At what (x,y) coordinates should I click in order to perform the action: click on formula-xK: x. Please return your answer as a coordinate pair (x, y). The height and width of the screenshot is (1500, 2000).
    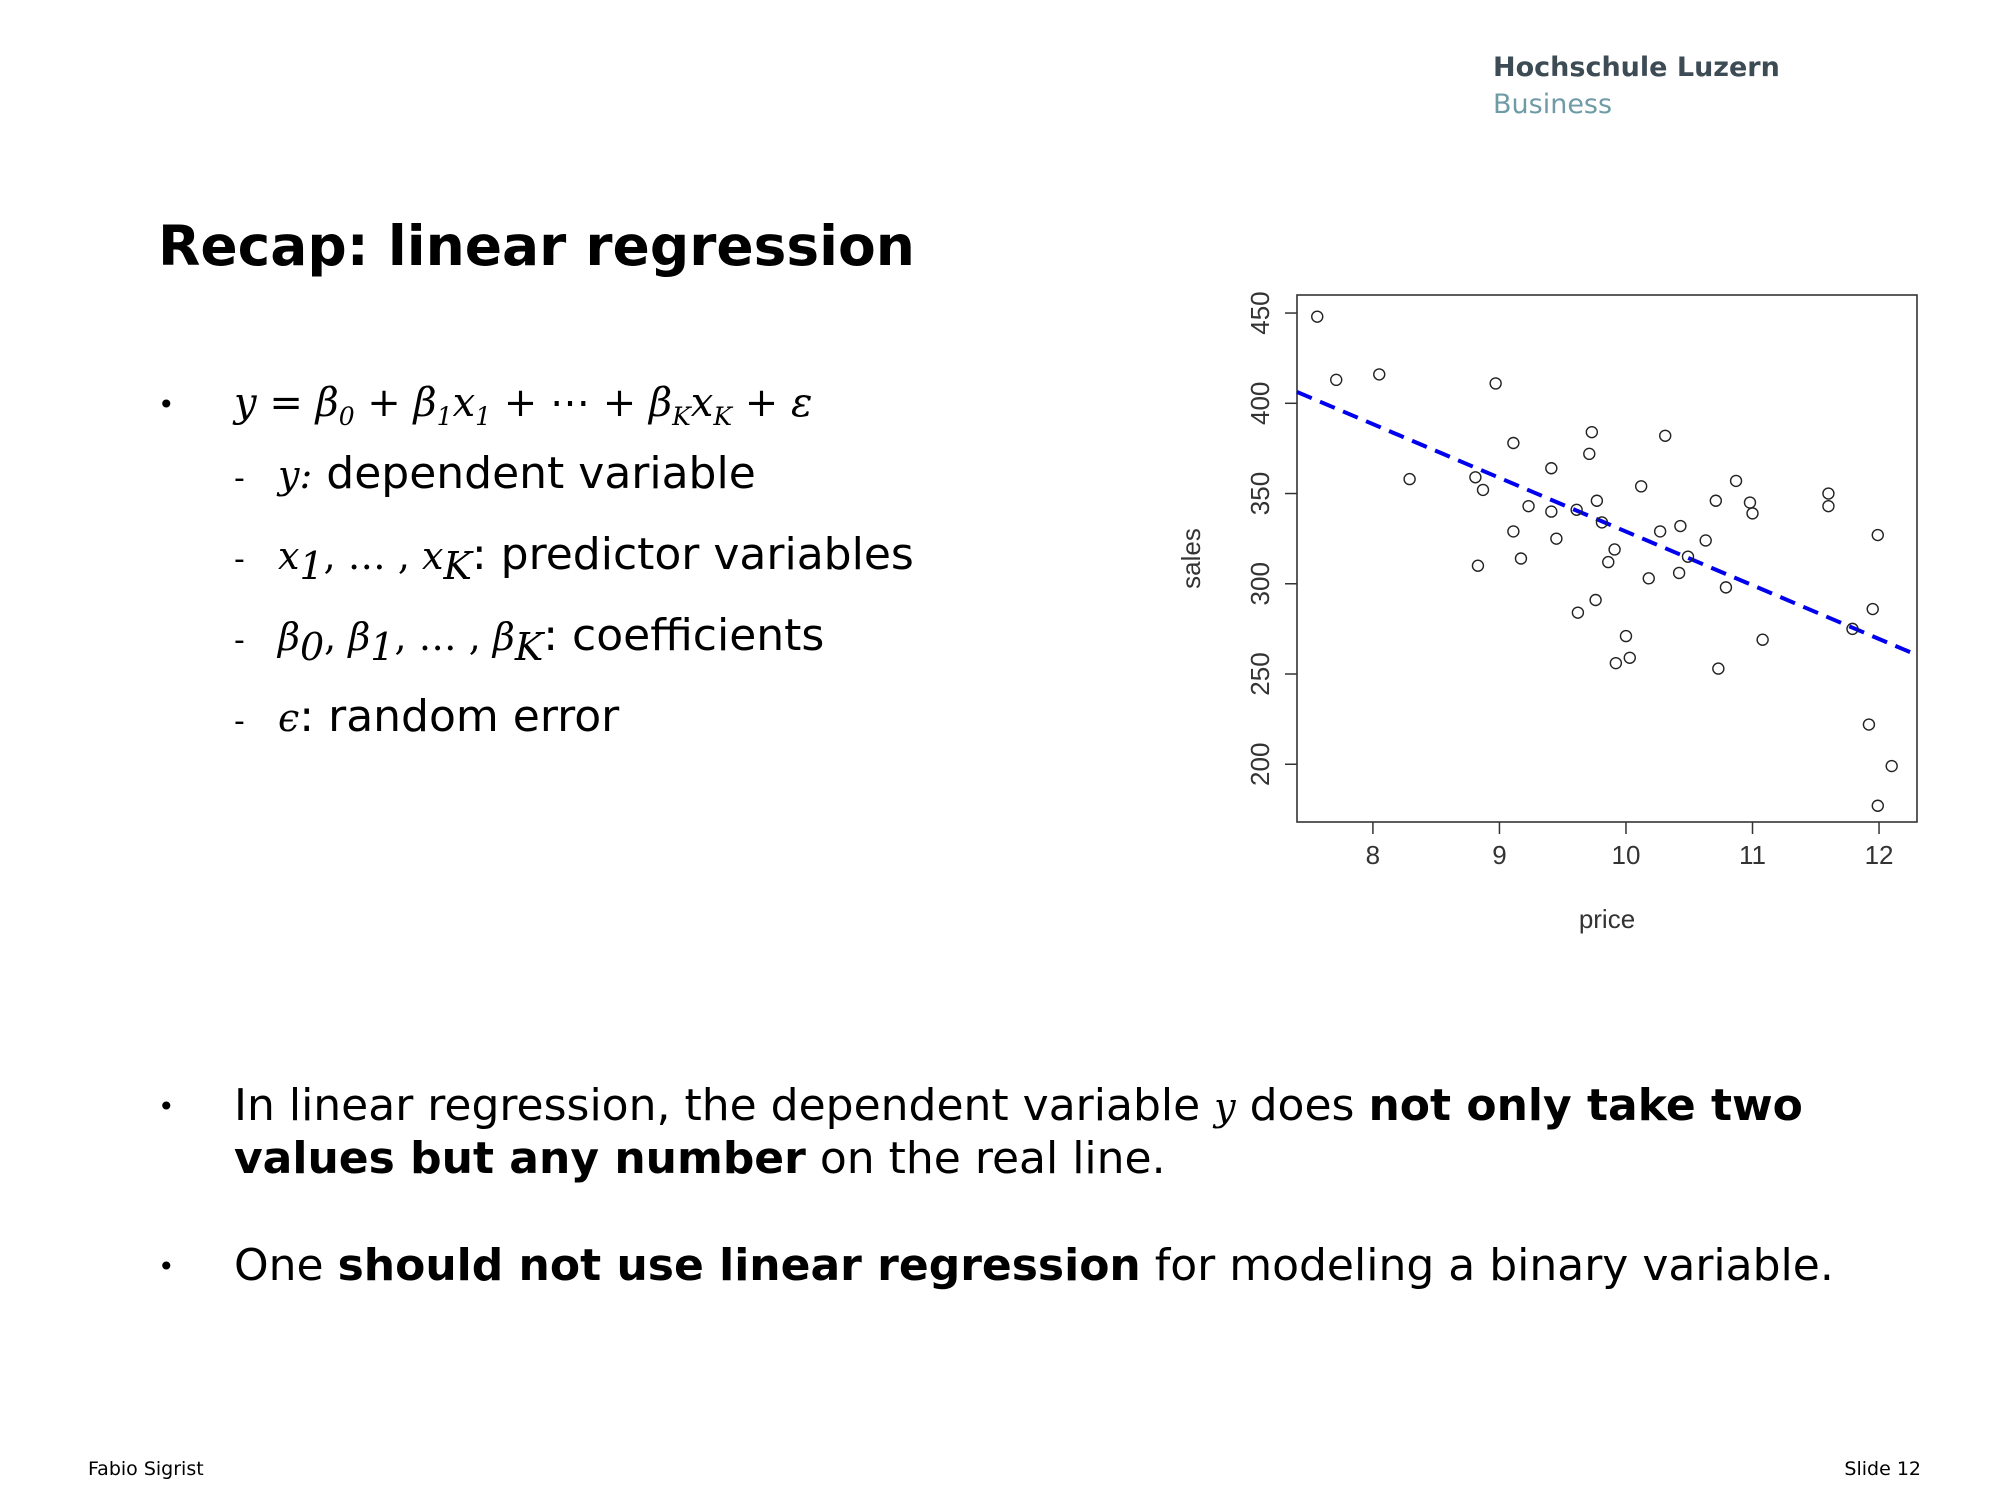
    Looking at the image, I should click on (702, 403).